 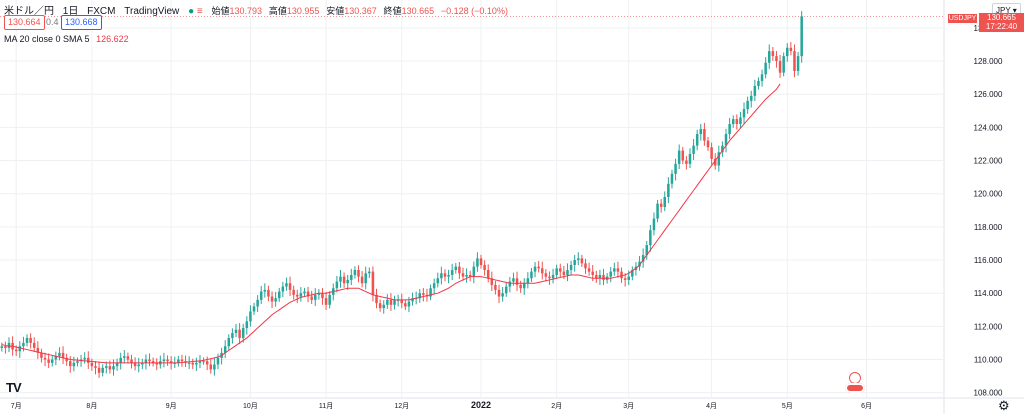 What do you see at coordinates (52, 22) in the screenshot?
I see `spread-value: 0.4` at bounding box center [52, 22].